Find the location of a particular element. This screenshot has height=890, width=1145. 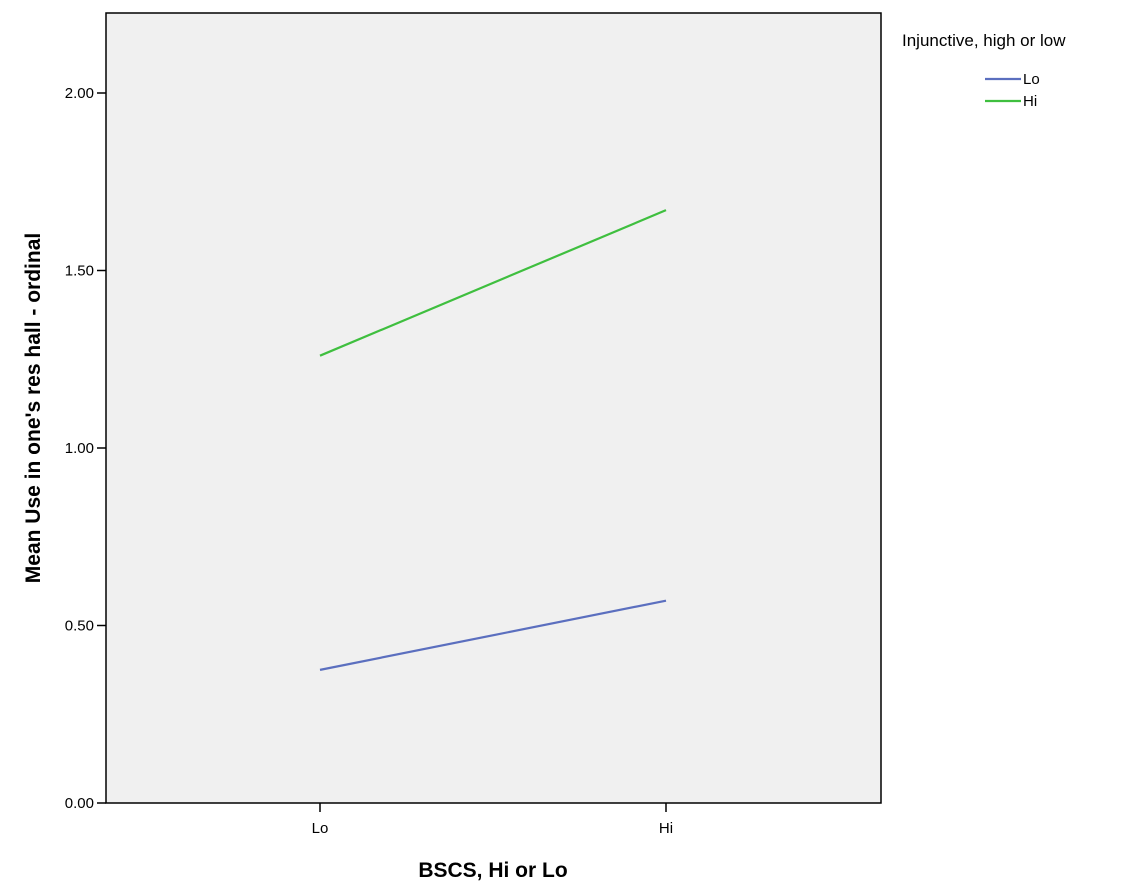

y-axis: 0.00 0.50 1.00 1.50 2.00 is located at coordinates (85, 448).